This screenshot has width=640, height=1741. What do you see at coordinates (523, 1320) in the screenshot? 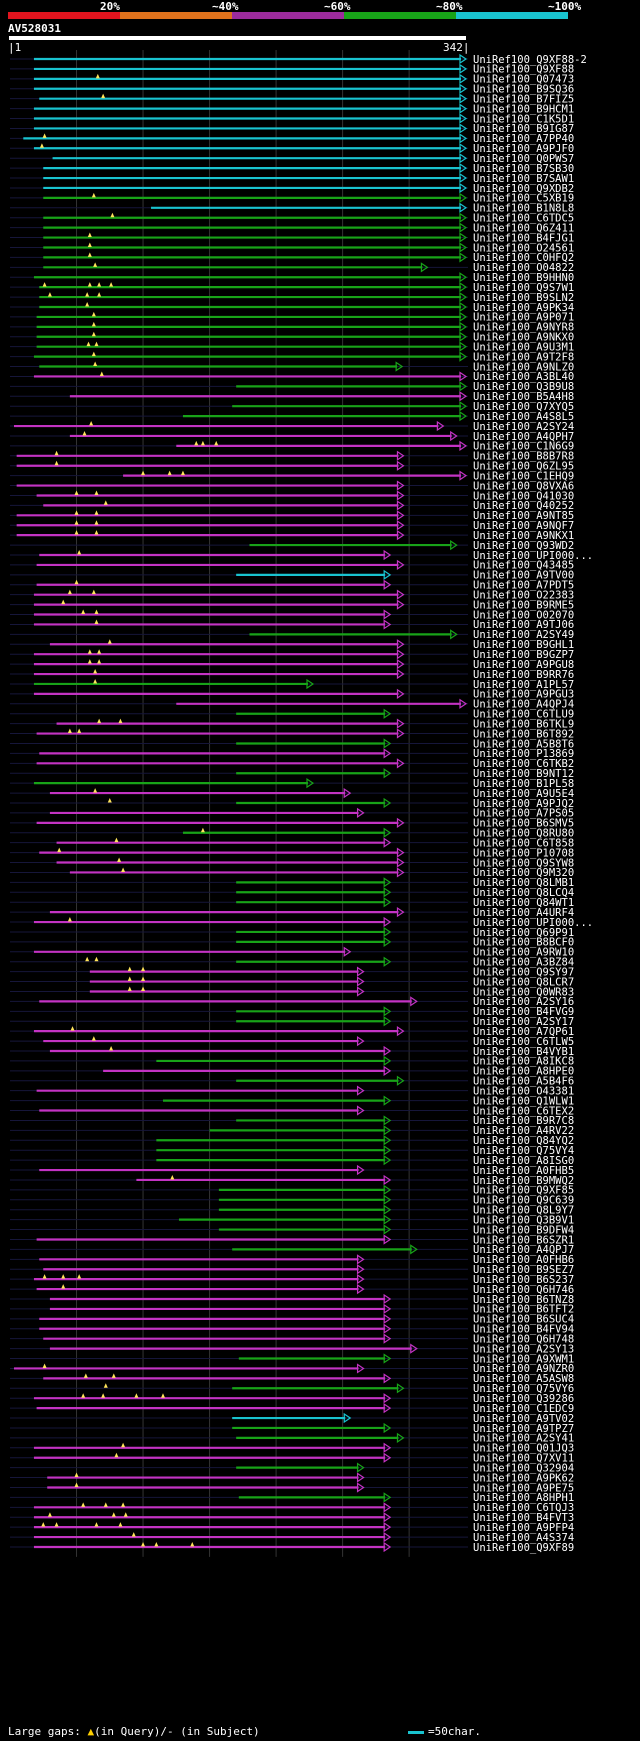
I see `hit-label: UniRef100_B6SUC4` at bounding box center [523, 1320].